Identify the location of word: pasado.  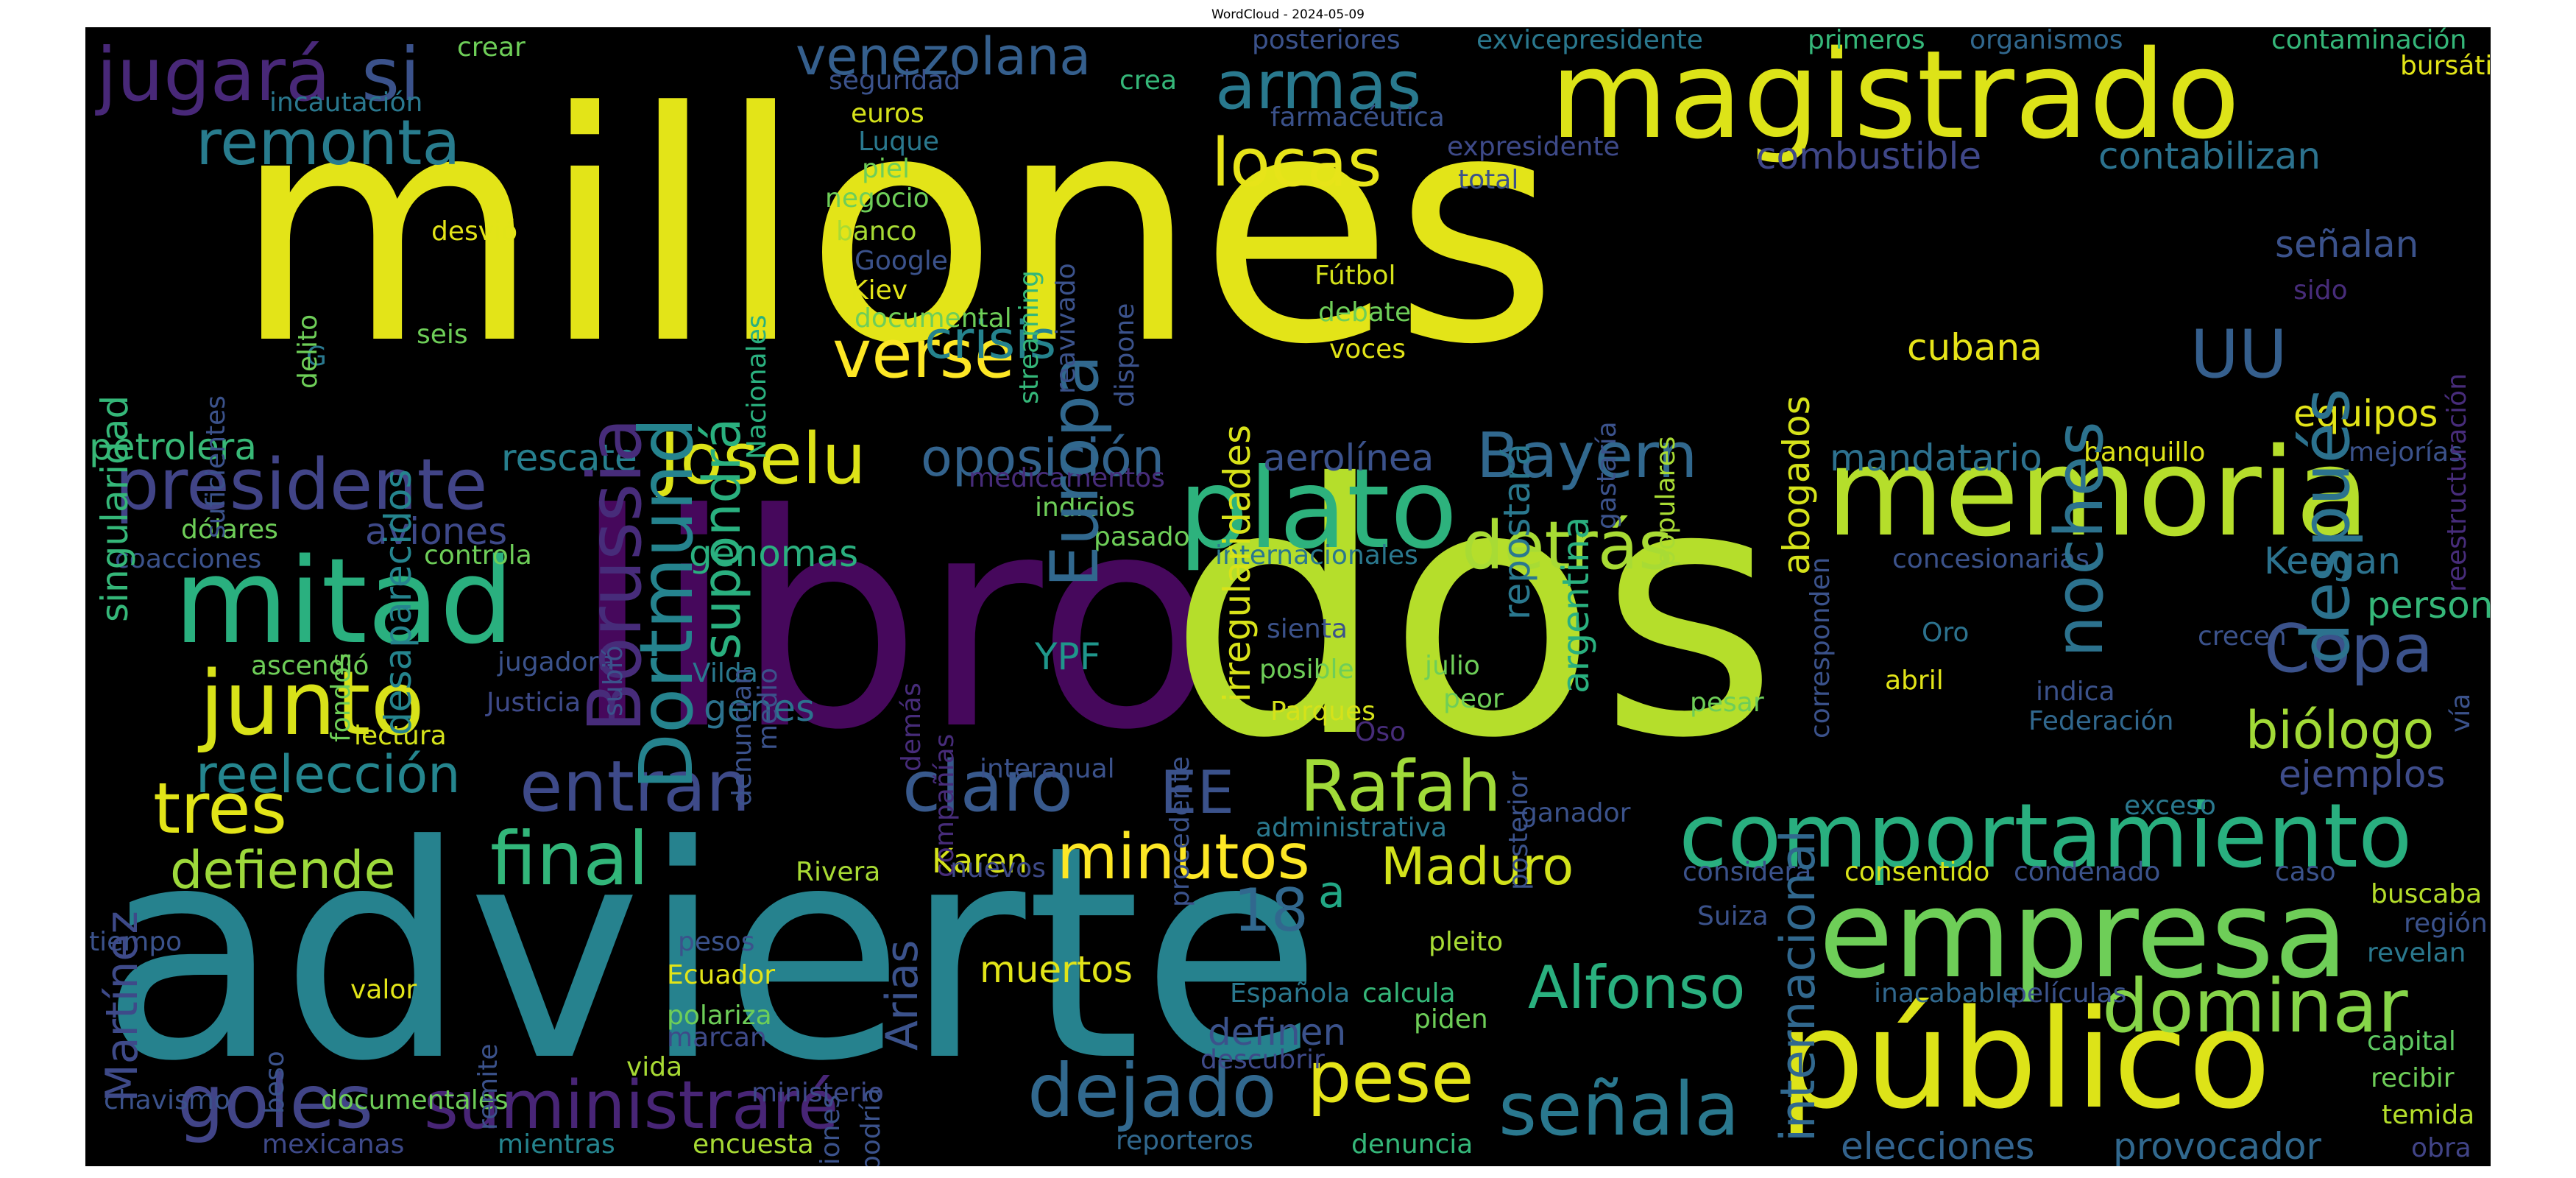
(1142, 537).